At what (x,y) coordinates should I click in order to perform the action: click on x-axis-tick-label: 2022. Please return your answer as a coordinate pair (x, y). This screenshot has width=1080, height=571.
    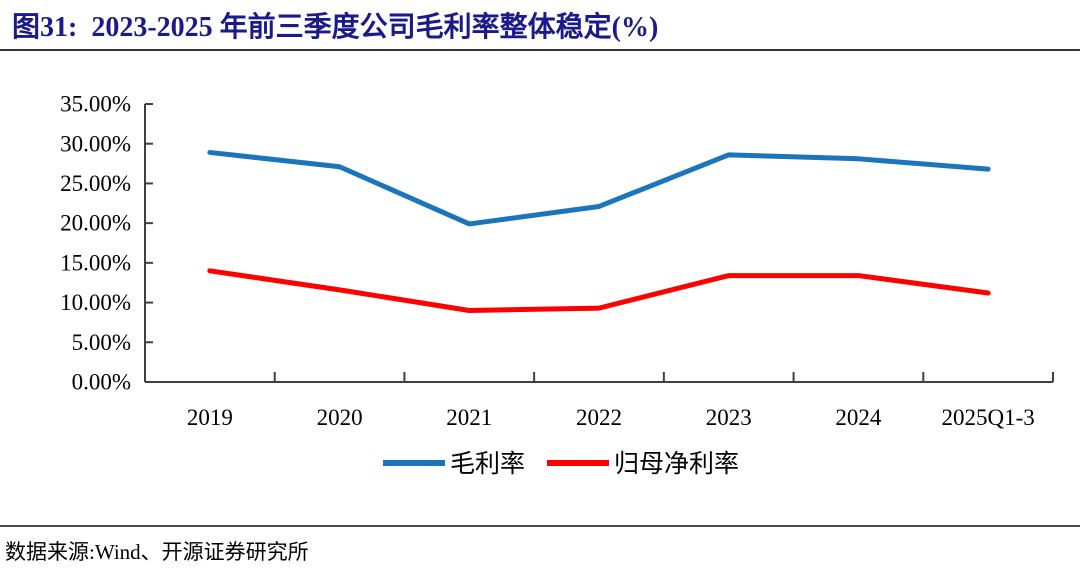
    Looking at the image, I should click on (599, 417).